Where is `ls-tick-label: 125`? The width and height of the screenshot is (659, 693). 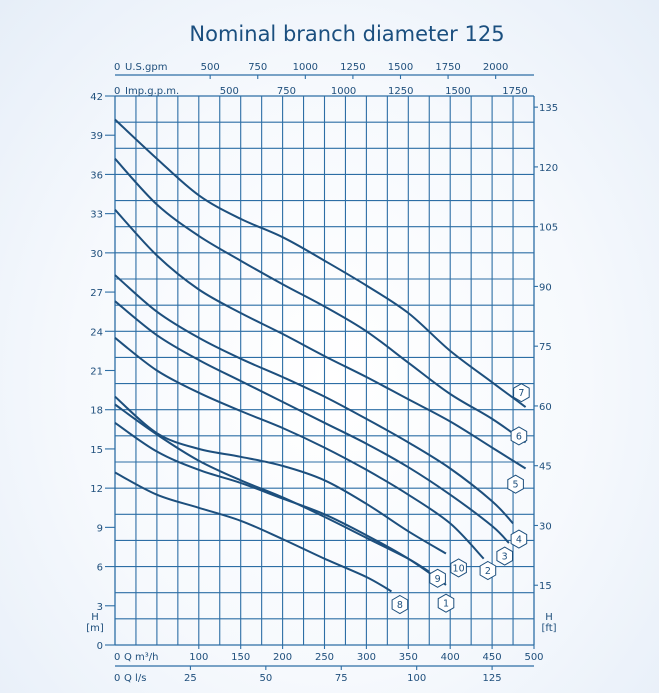 ls-tick-label: 125 is located at coordinates (492, 678).